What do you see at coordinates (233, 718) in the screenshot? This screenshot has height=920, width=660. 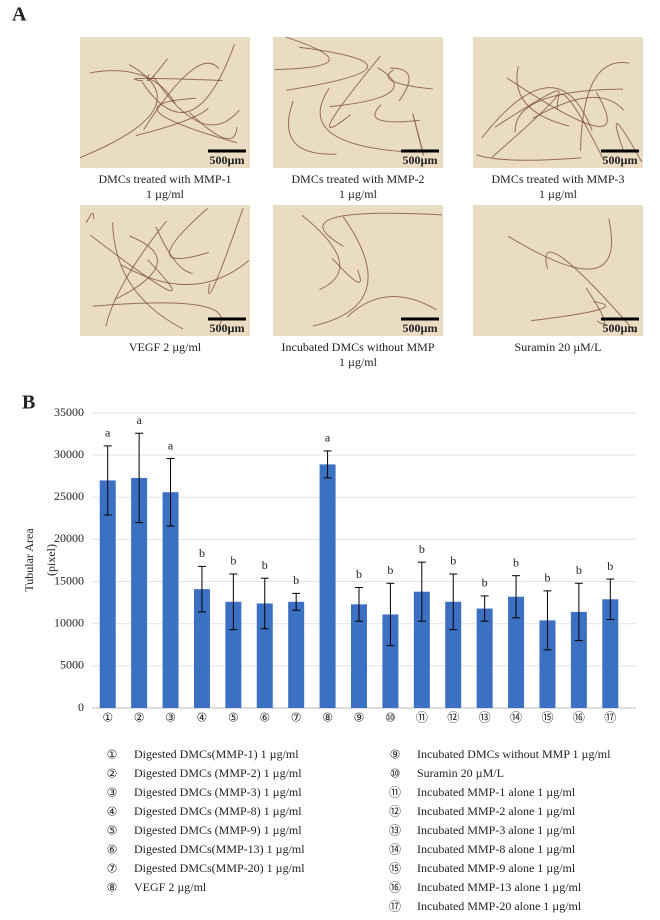 I see `x-tick-label: ⑤` at bounding box center [233, 718].